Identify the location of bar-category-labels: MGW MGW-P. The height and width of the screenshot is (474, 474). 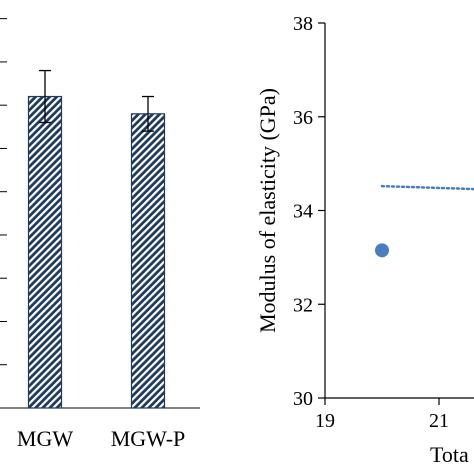
(101, 438).